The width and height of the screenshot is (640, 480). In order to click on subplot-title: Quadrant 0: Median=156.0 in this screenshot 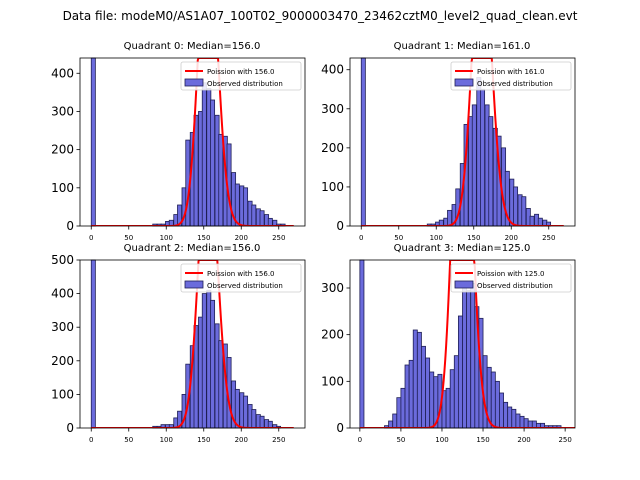, I will do `click(192, 46)`.